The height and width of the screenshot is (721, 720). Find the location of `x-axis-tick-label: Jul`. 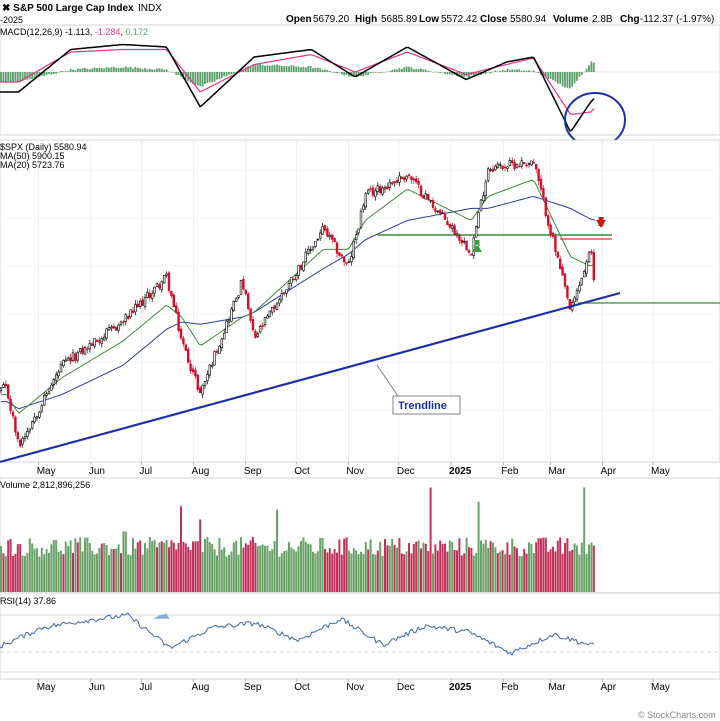

x-axis-tick-label: Jul is located at coordinates (145, 471).